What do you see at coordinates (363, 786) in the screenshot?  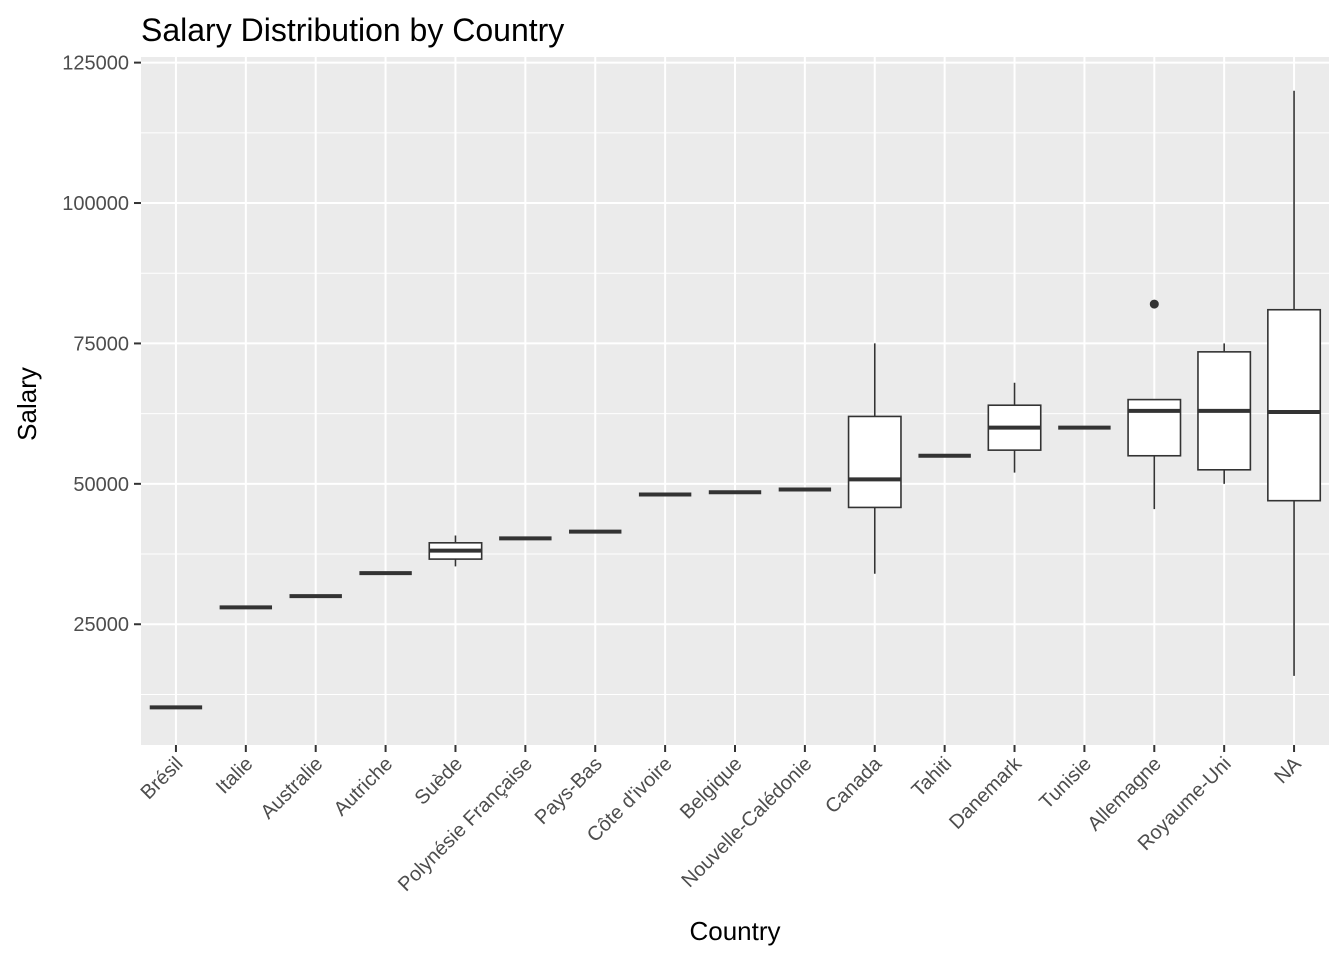 I see `x-tick-label: Autriche` at bounding box center [363, 786].